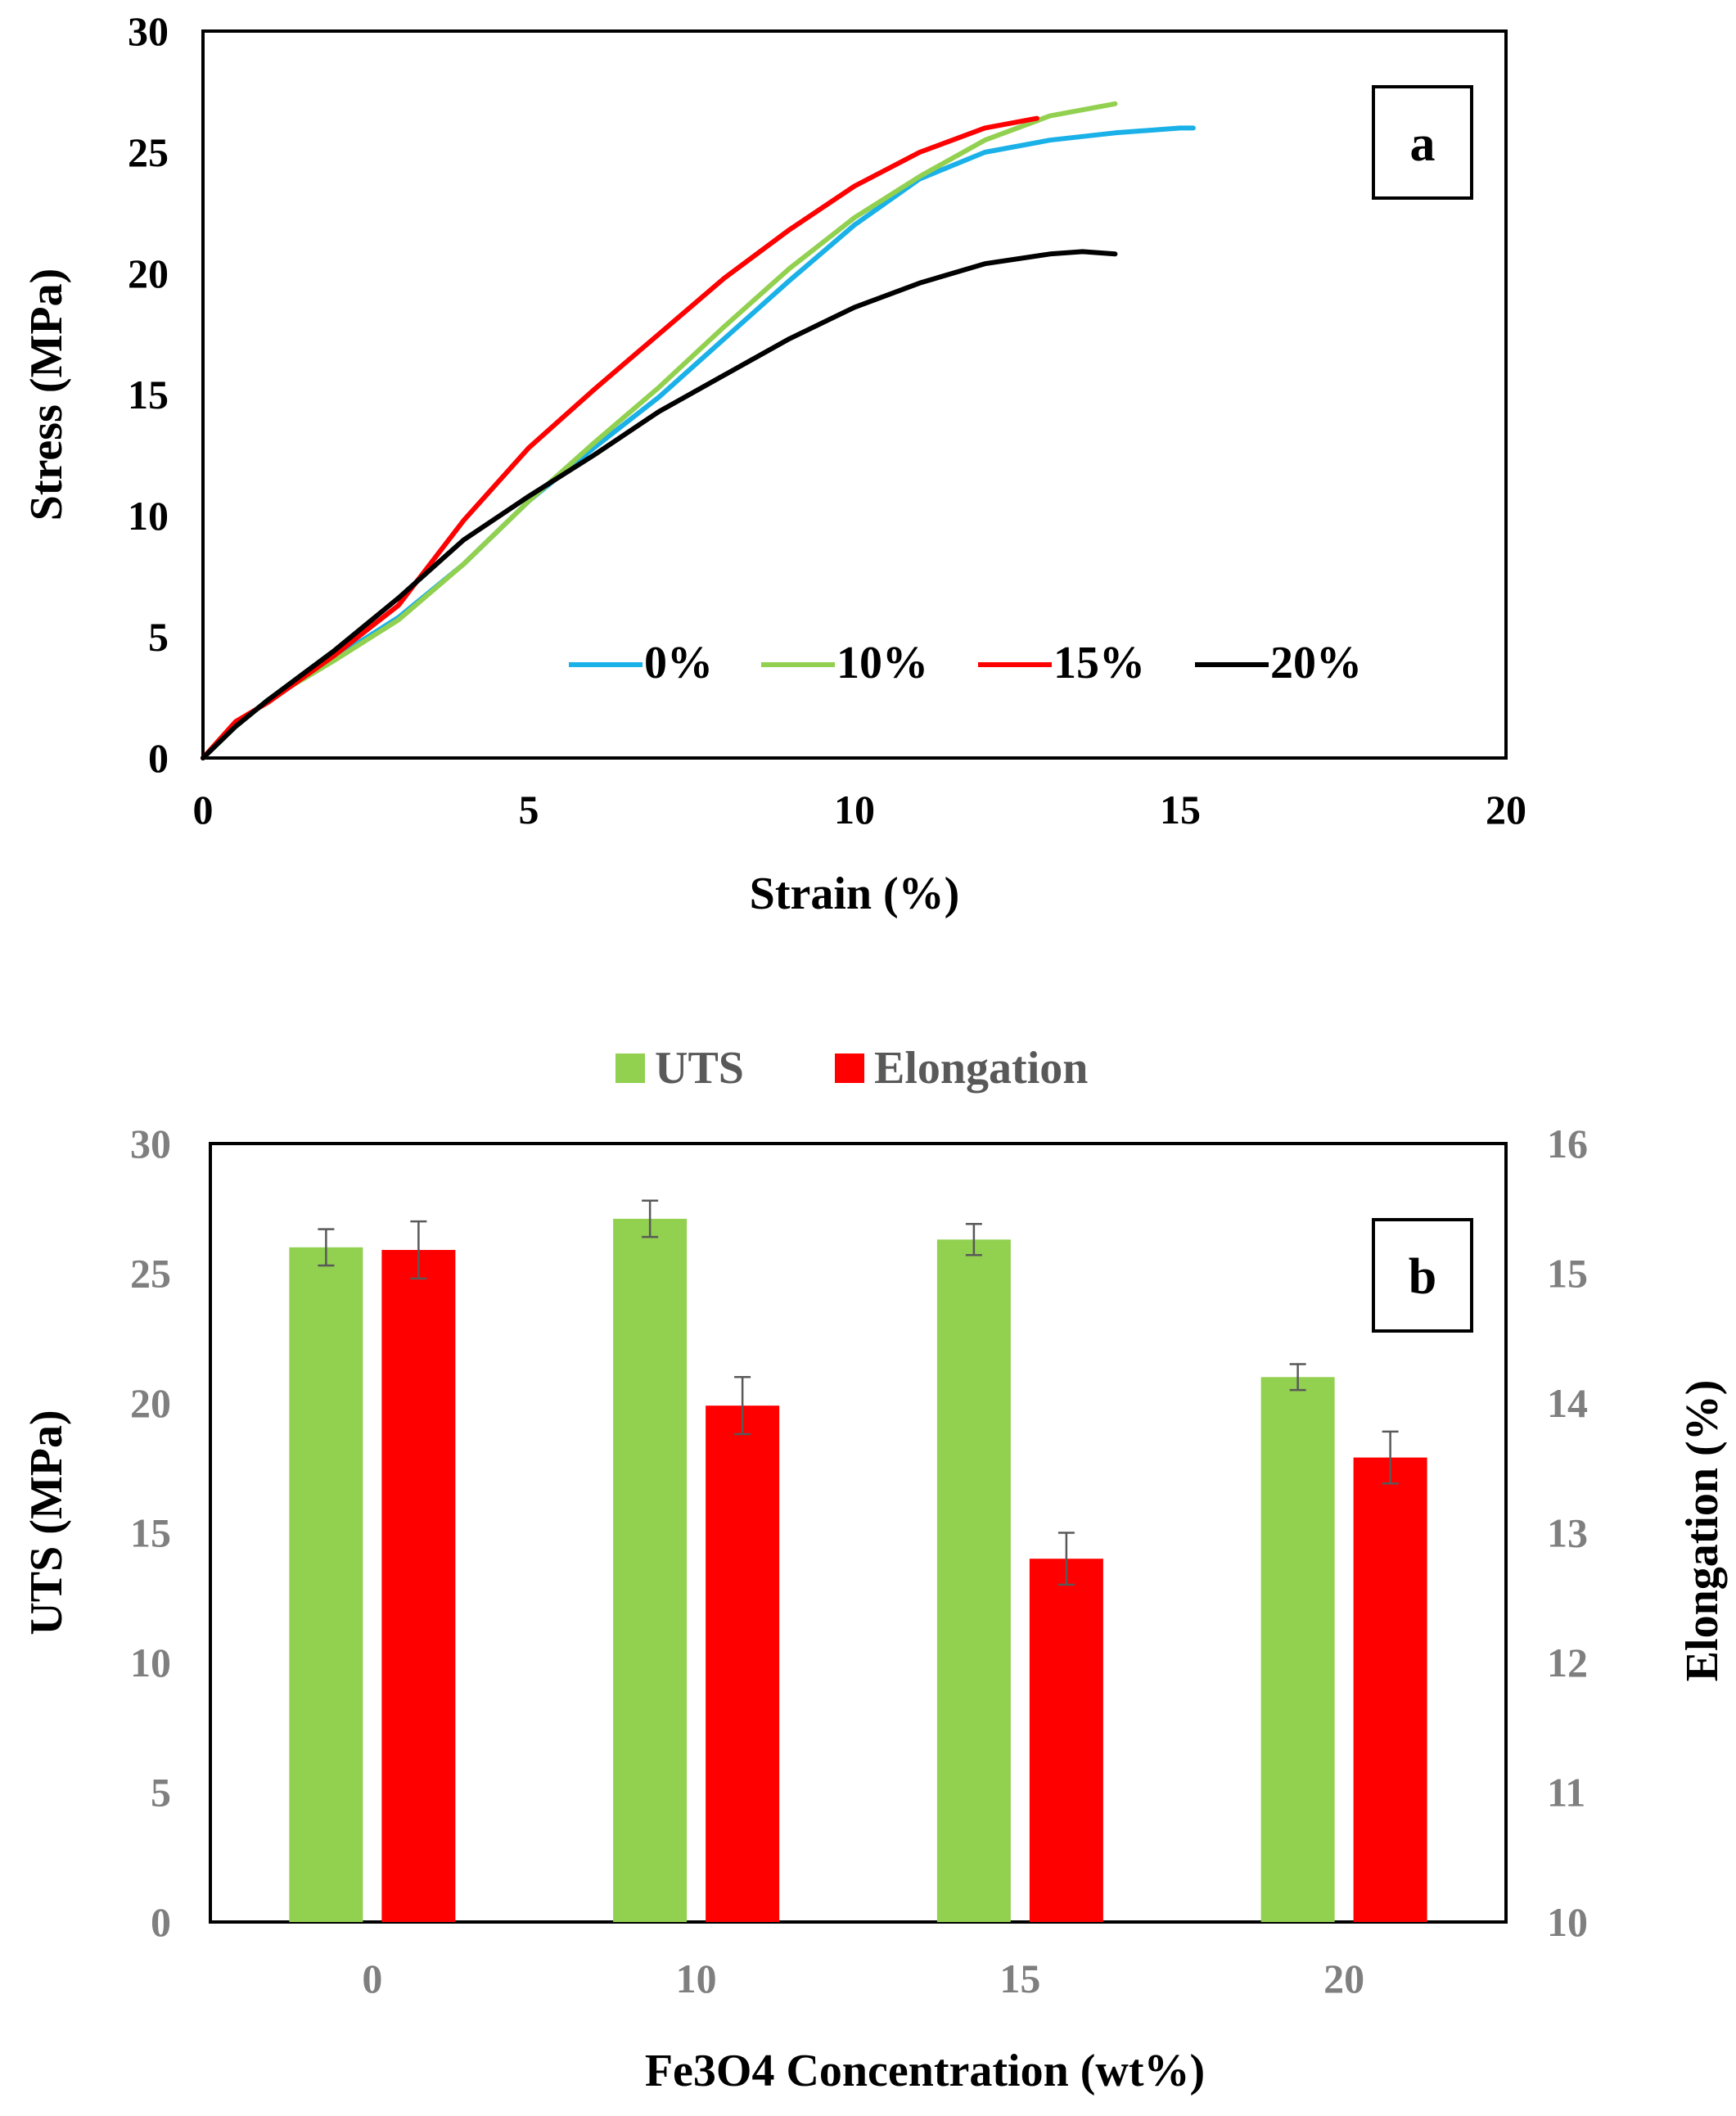 The image size is (1736, 2116). What do you see at coordinates (1567, 1533) in the screenshot?
I see `y2-tick-label-b: 13` at bounding box center [1567, 1533].